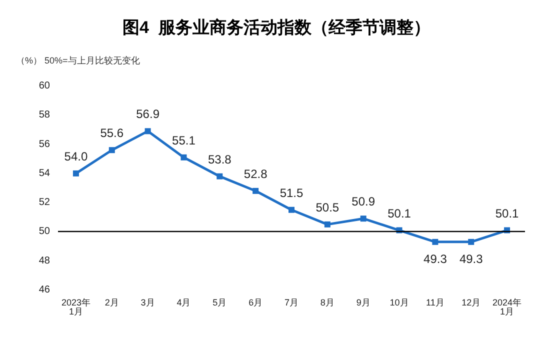 This screenshot has height=343, width=553. Describe the element at coordinates (147, 303) in the screenshot. I see `x-tick-label: 3月` at that location.